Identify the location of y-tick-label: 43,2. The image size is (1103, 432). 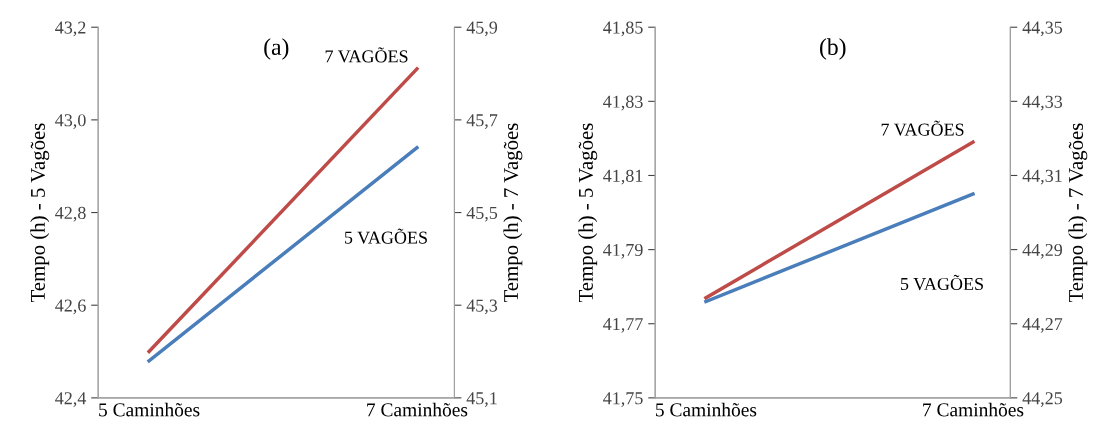
(70, 29).